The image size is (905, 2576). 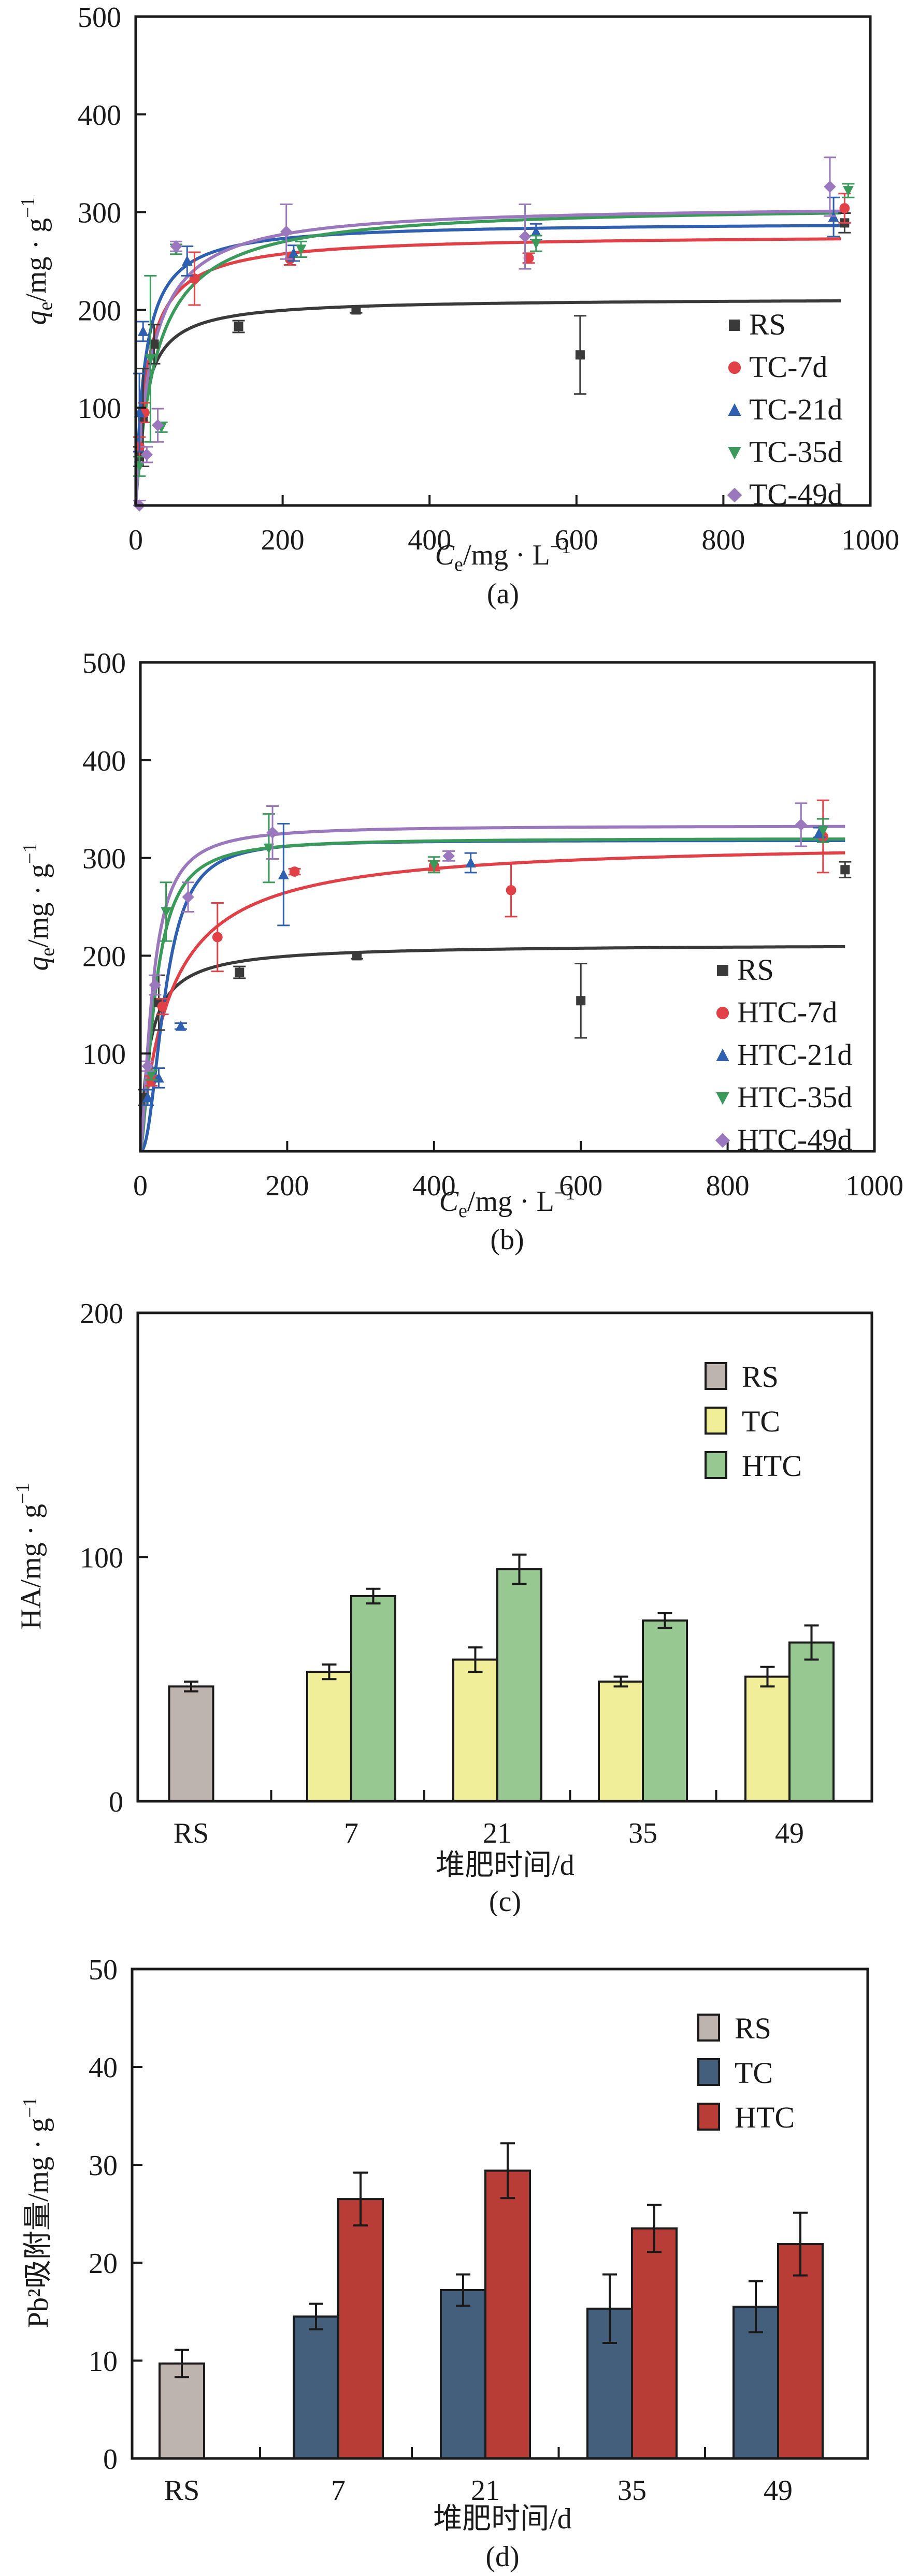 I want to click on legend: RS HTC-7d HTC-21d HTC-35d HTC-49d, so click(x=783, y=1054).